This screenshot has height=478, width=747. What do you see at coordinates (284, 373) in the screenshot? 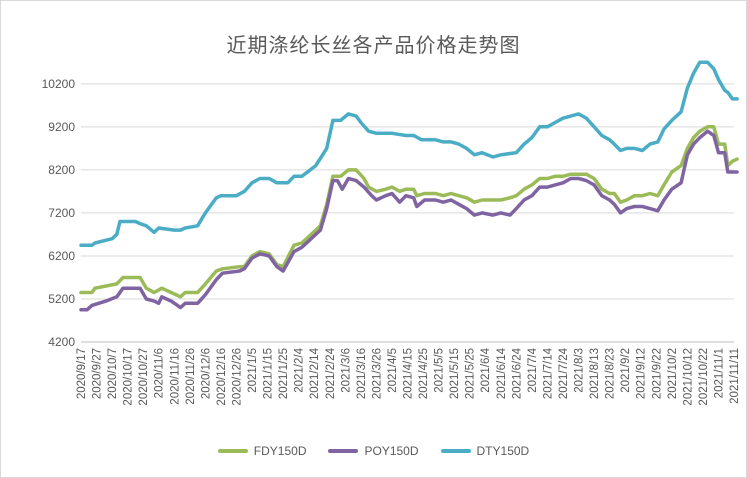
I see `x-tick-label: 2021/1/25` at bounding box center [284, 373].